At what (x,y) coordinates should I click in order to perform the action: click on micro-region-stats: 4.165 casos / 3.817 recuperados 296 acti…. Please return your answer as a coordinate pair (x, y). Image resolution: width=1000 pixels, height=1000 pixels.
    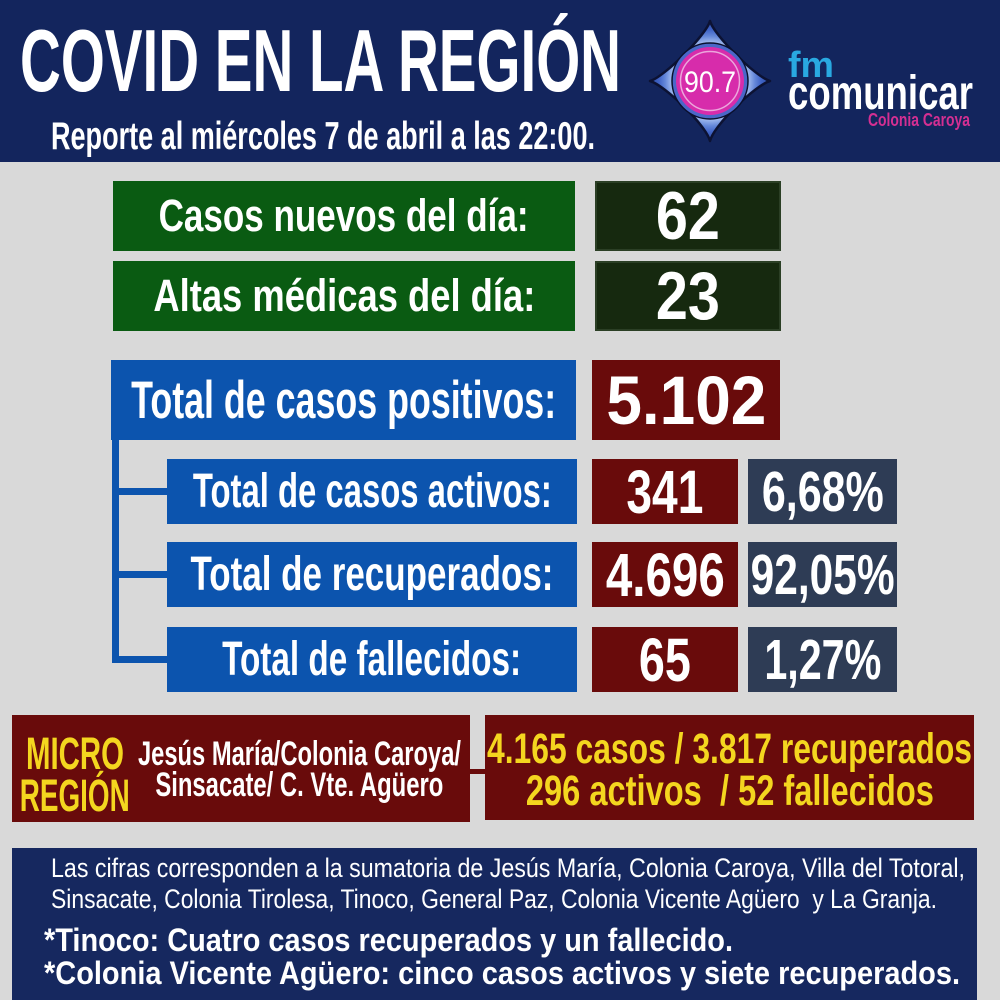
    Looking at the image, I should click on (729, 770).